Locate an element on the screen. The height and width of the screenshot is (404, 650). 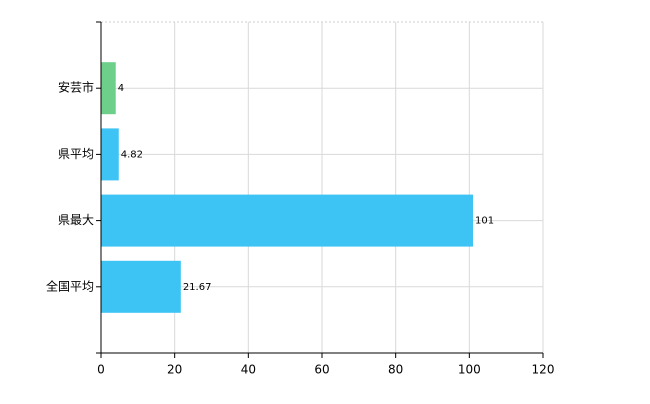
y-tick-label: 県平均 is located at coordinates (76, 154).